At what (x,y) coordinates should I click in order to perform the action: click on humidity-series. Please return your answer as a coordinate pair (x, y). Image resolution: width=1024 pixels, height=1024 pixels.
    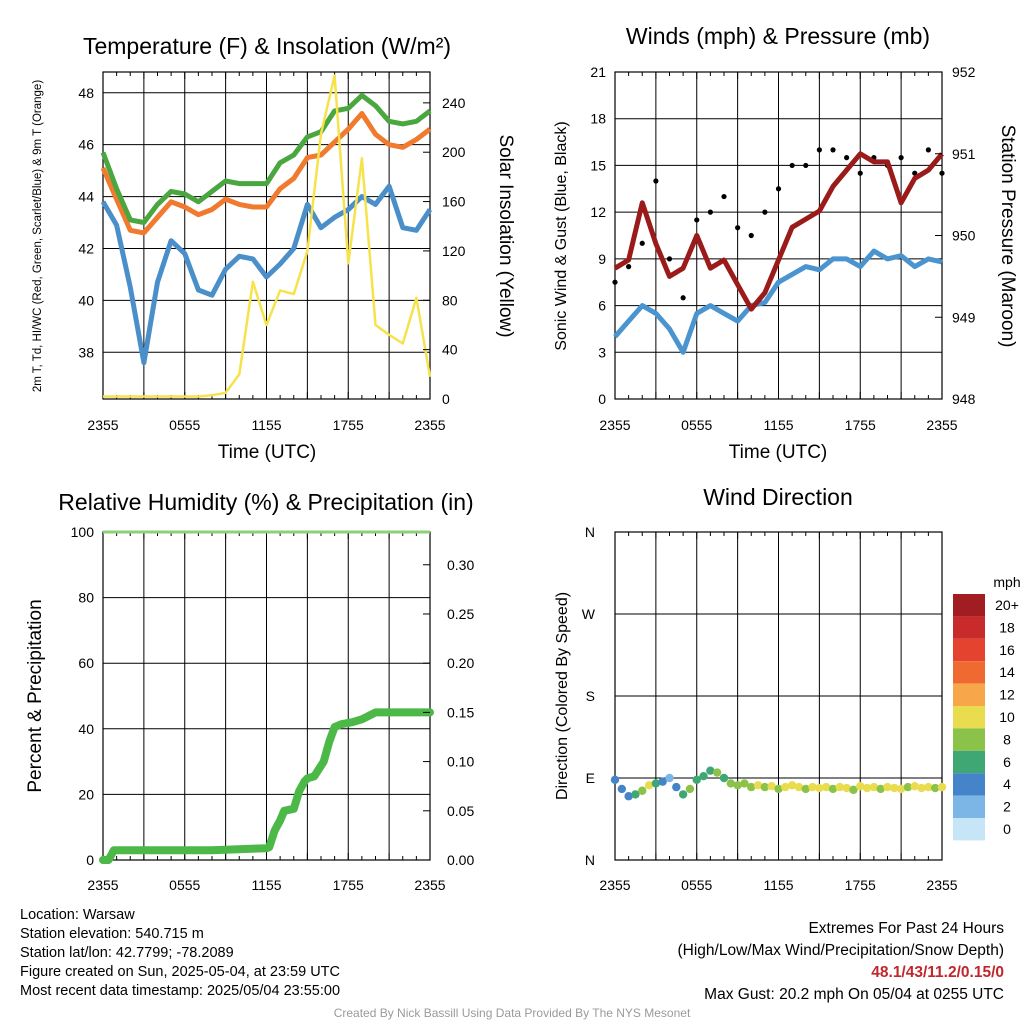
    Looking at the image, I should click on (266, 697).